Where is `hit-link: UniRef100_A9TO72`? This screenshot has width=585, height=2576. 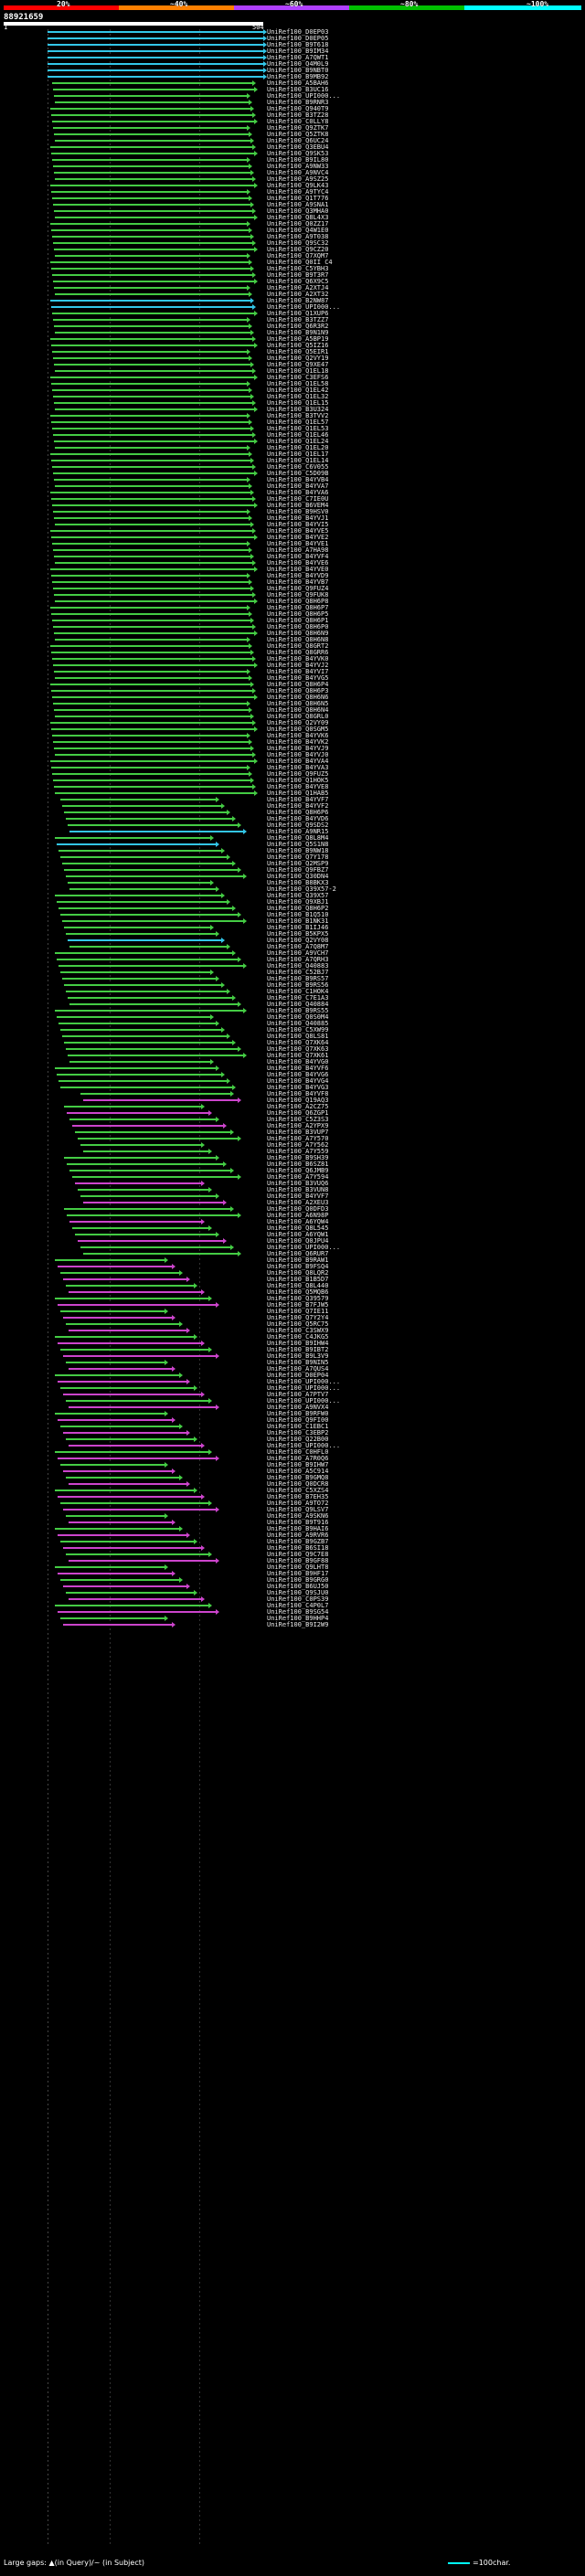 hit-link: UniRef100_A9TO72 is located at coordinates (298, 1503).